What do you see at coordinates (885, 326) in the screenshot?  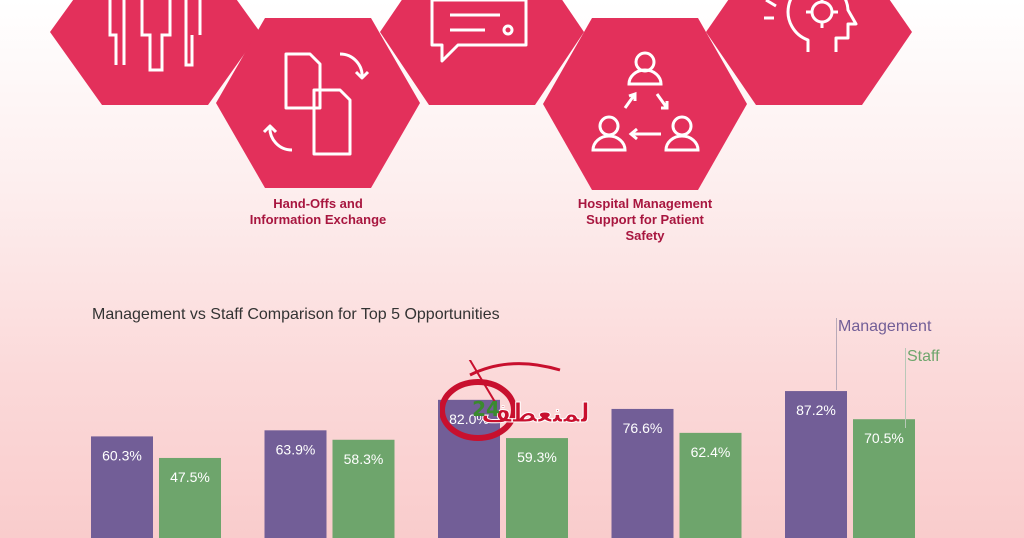 I see `legend-management: Management` at bounding box center [885, 326].